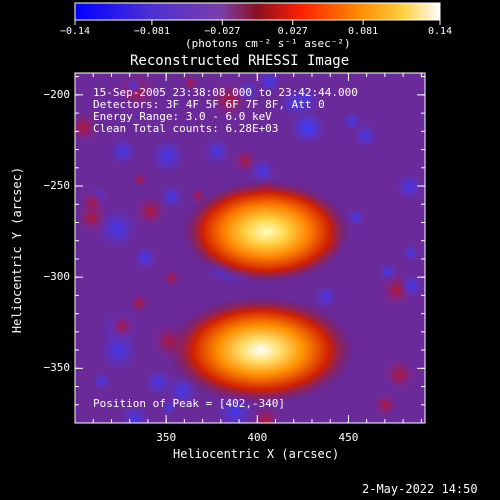 The image size is (500, 500). Describe the element at coordinates (222, 31) in the screenshot. I see `colorbar-tick-label: −0.027` at that location.